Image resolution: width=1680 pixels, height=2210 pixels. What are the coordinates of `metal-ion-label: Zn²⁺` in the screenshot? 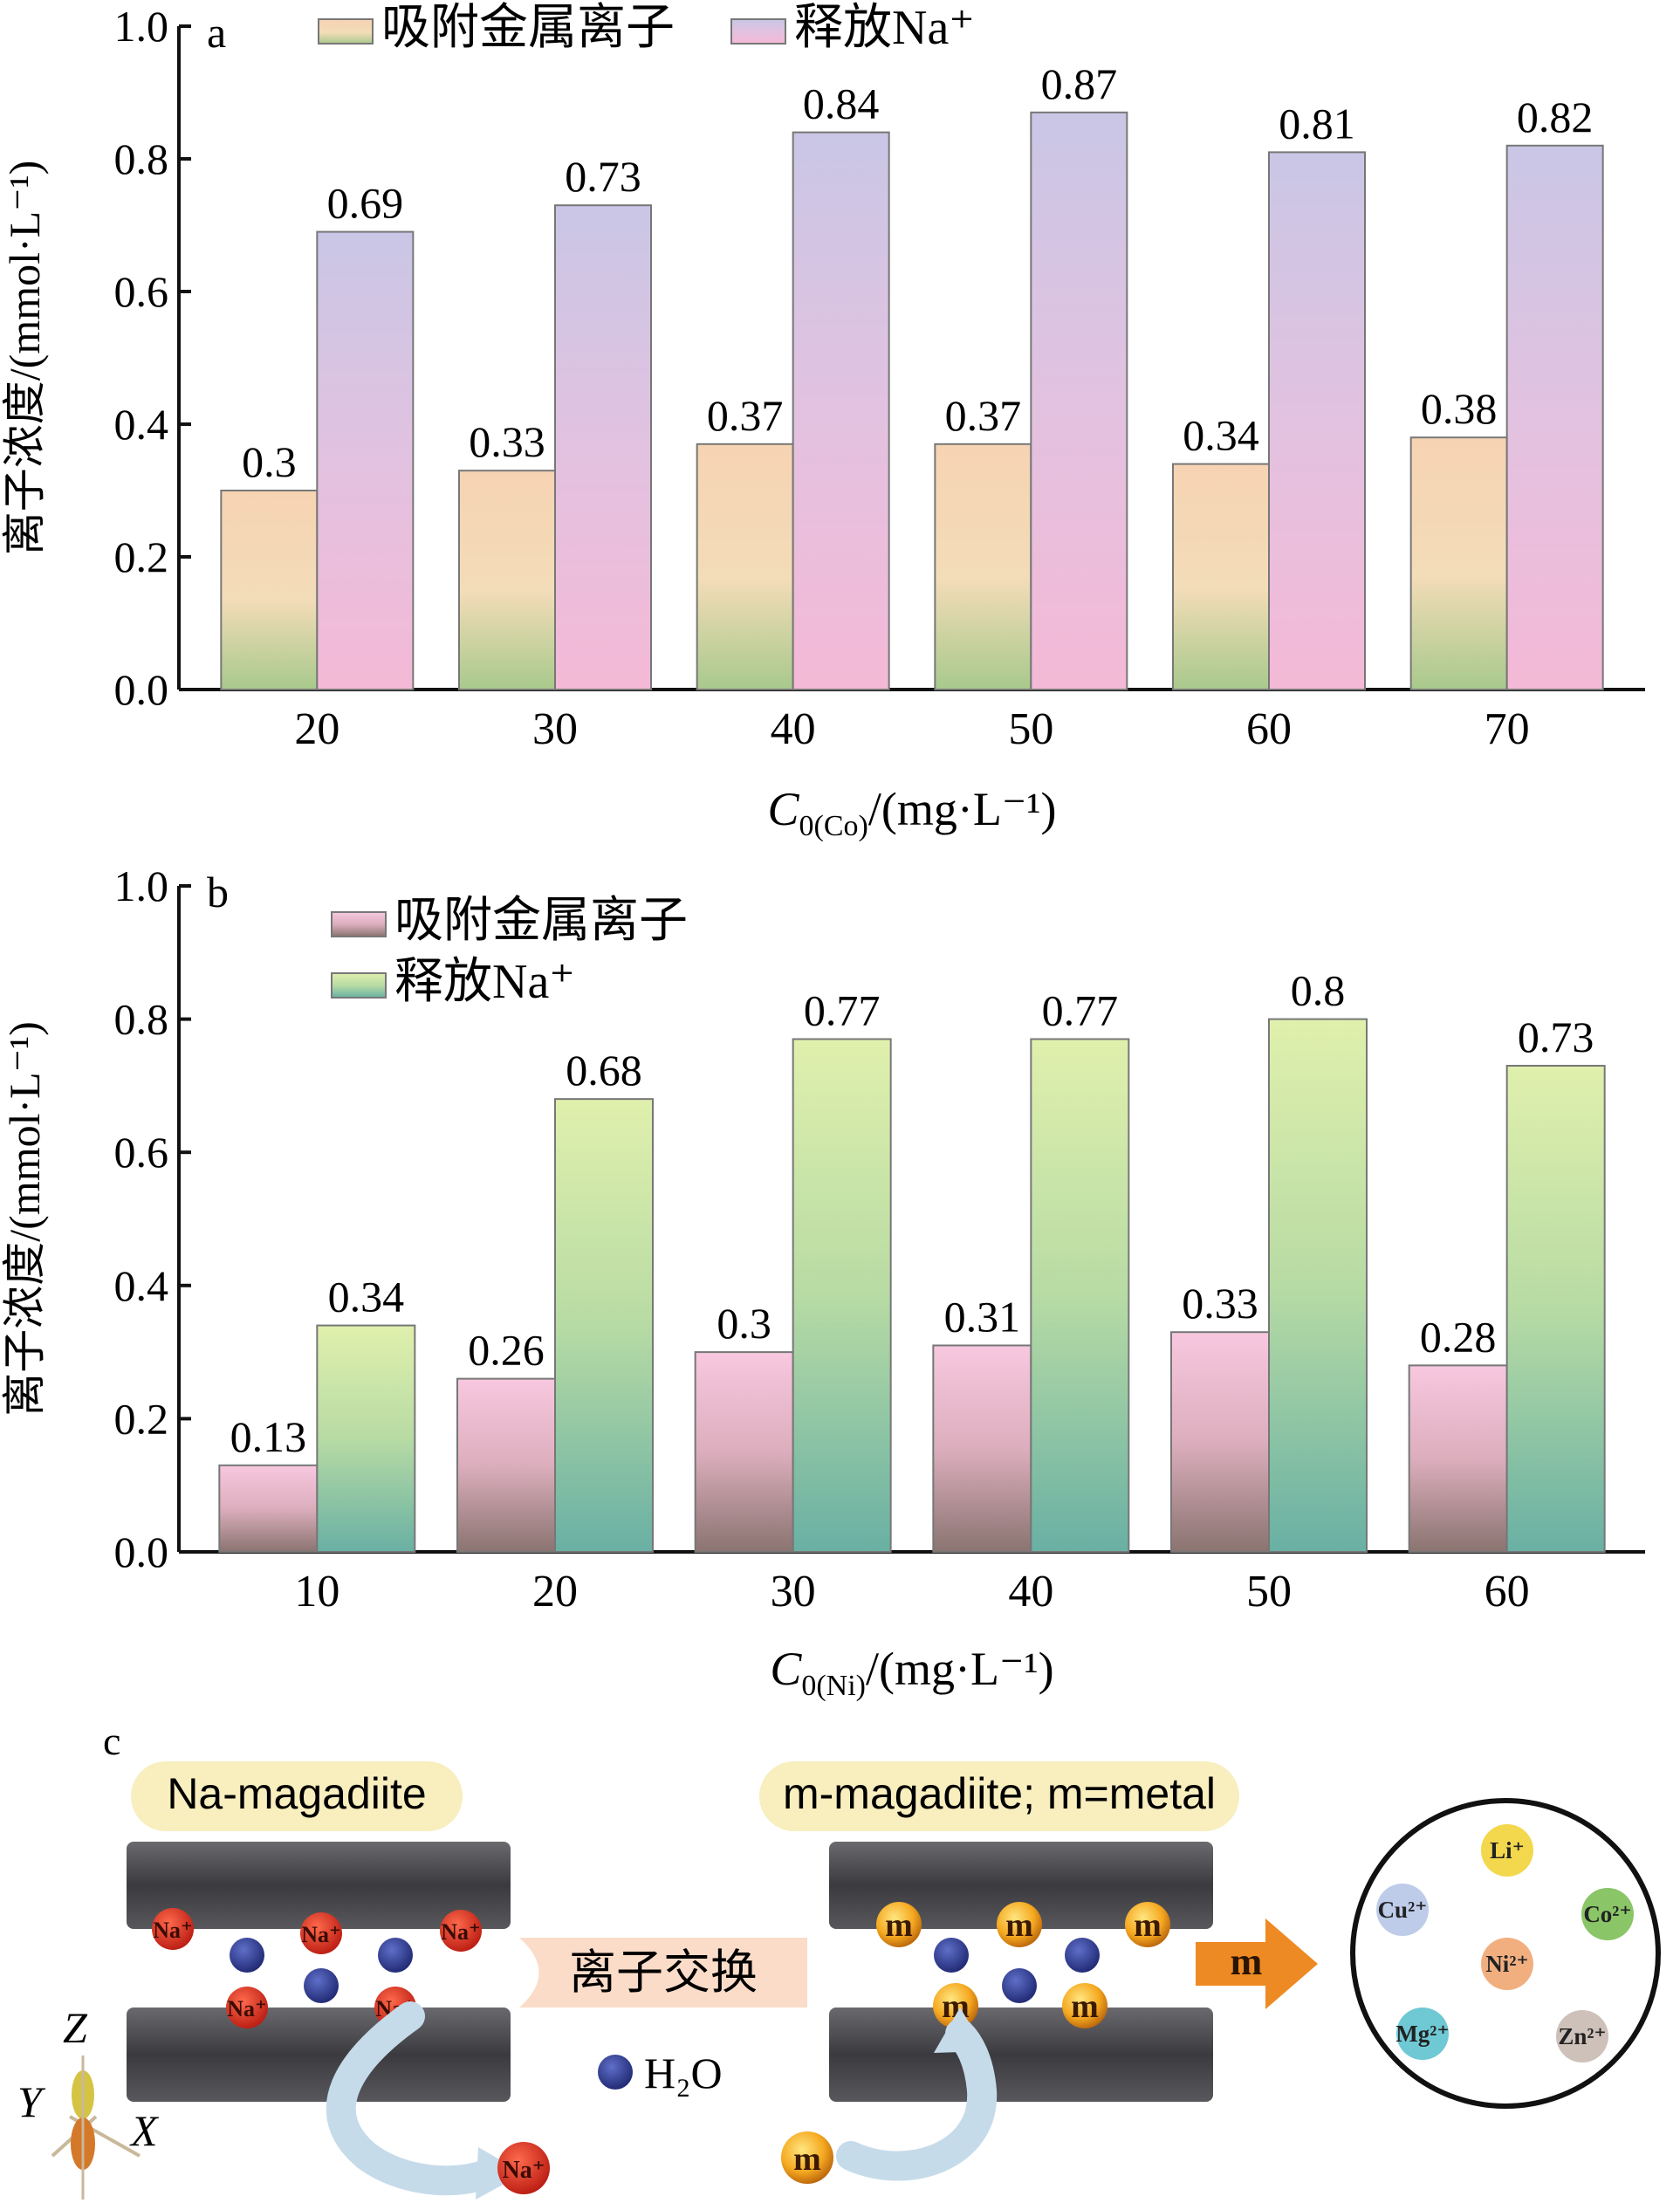 It's located at (1582, 2036).